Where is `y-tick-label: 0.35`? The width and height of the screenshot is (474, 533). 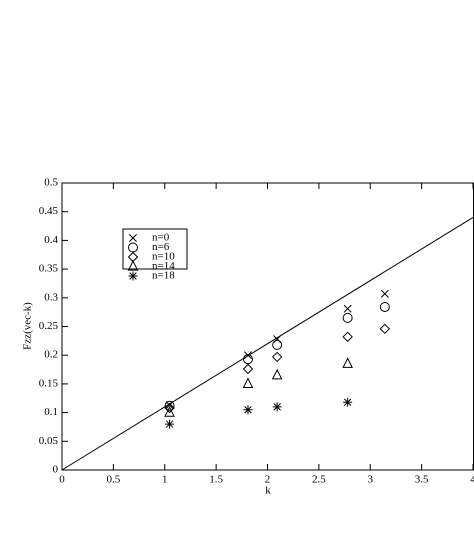
y-tick-label: 0.35 is located at coordinates (49, 269).